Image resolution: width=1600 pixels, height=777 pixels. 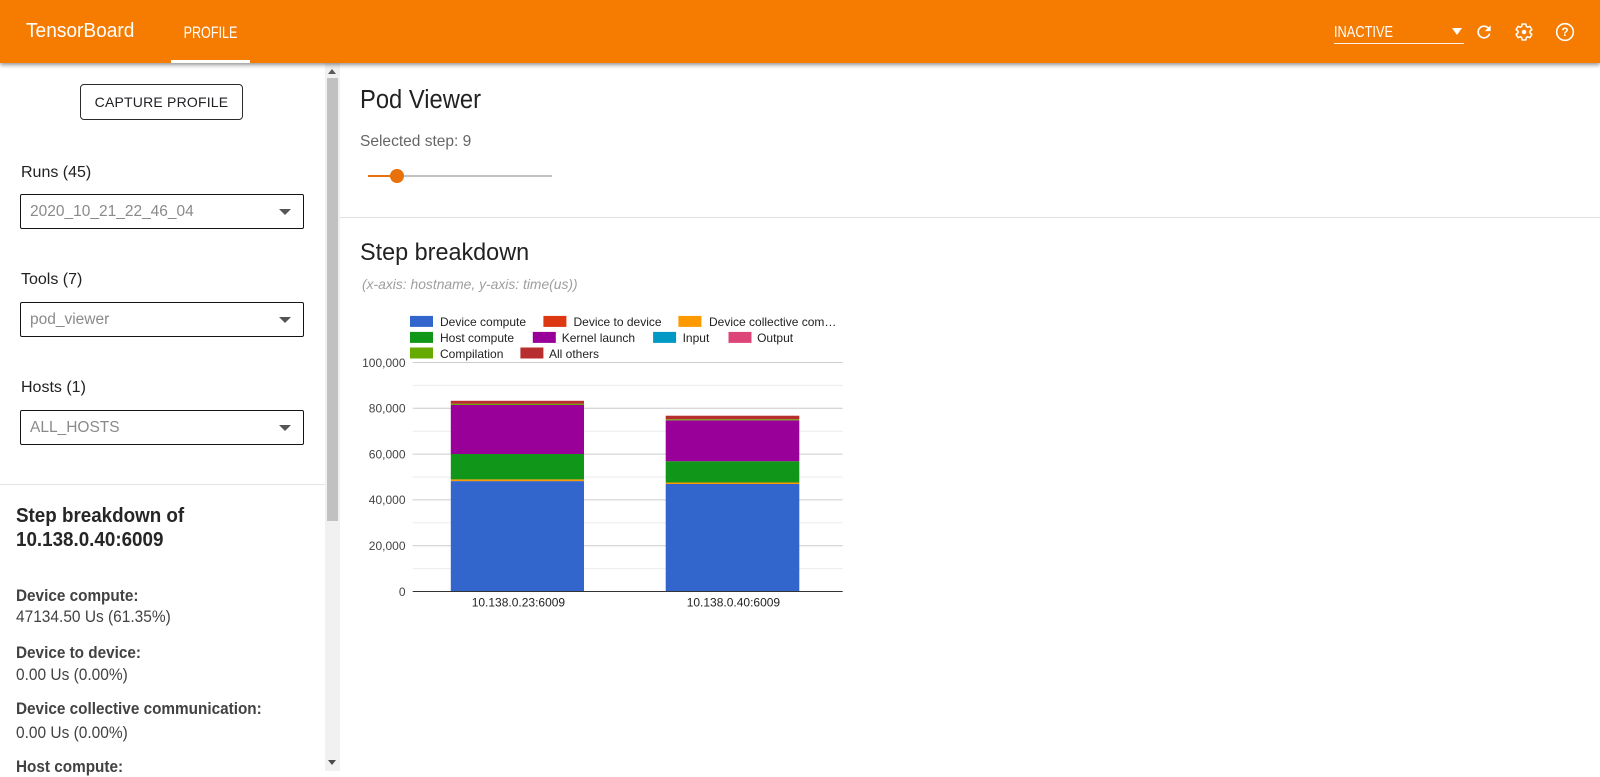 I want to click on svg-text: 100,000, so click(x=384, y=363).